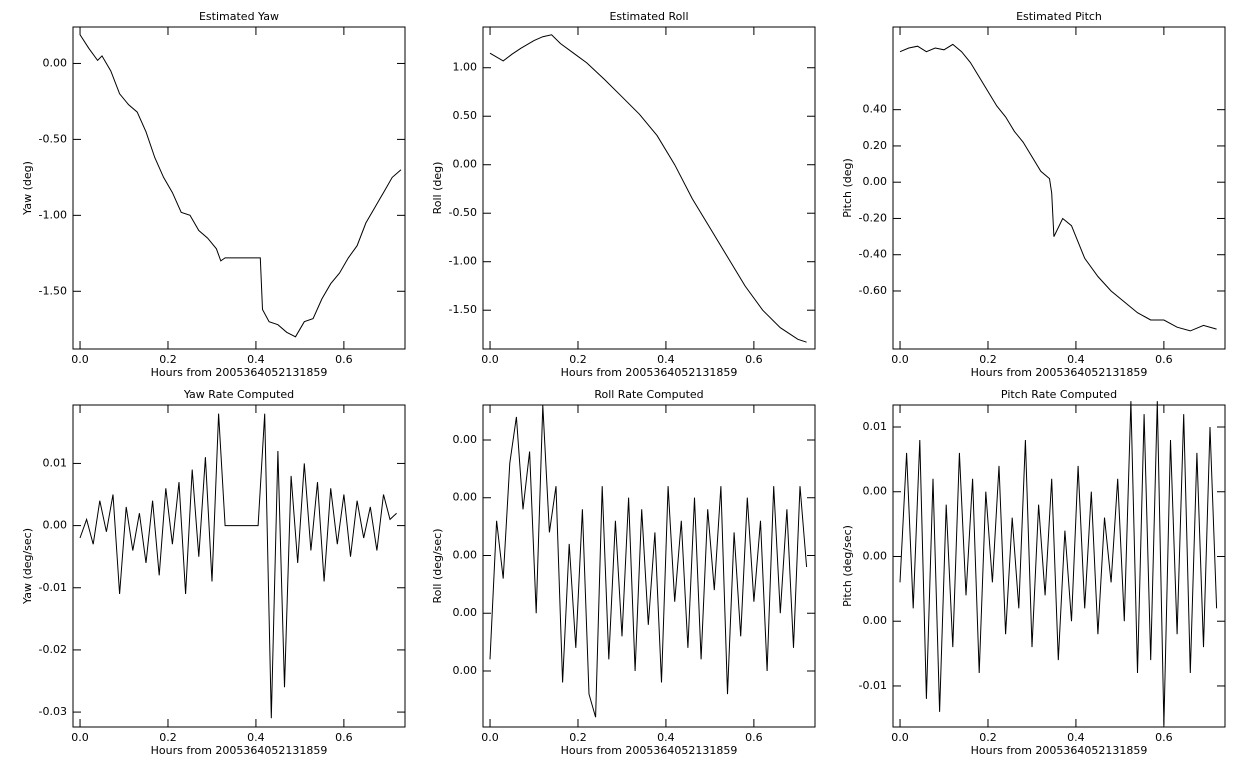  I want to click on y-tick-label: 0.20, so click(875, 145).